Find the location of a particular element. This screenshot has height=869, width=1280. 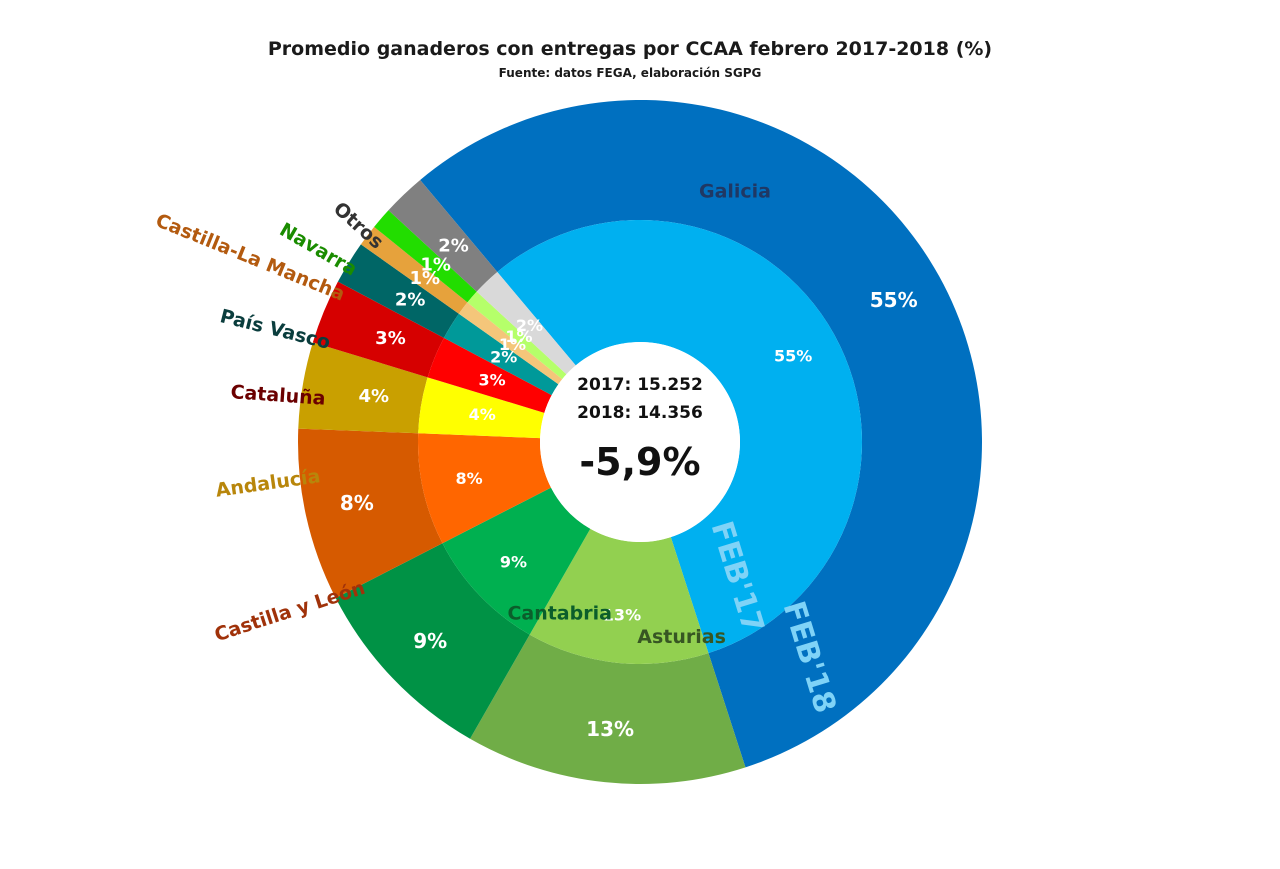

outer-label-asturias: 13% is located at coordinates (610, 729).